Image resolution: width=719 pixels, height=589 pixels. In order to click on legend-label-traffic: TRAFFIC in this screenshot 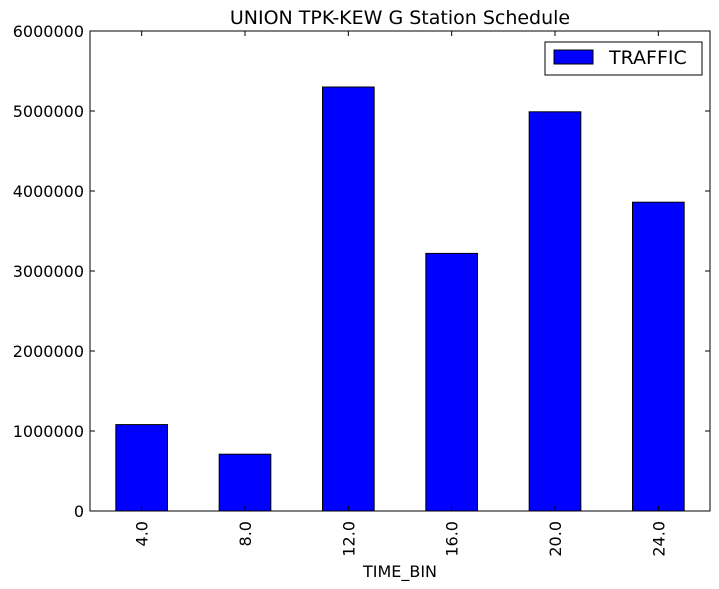, I will do `click(647, 58)`.